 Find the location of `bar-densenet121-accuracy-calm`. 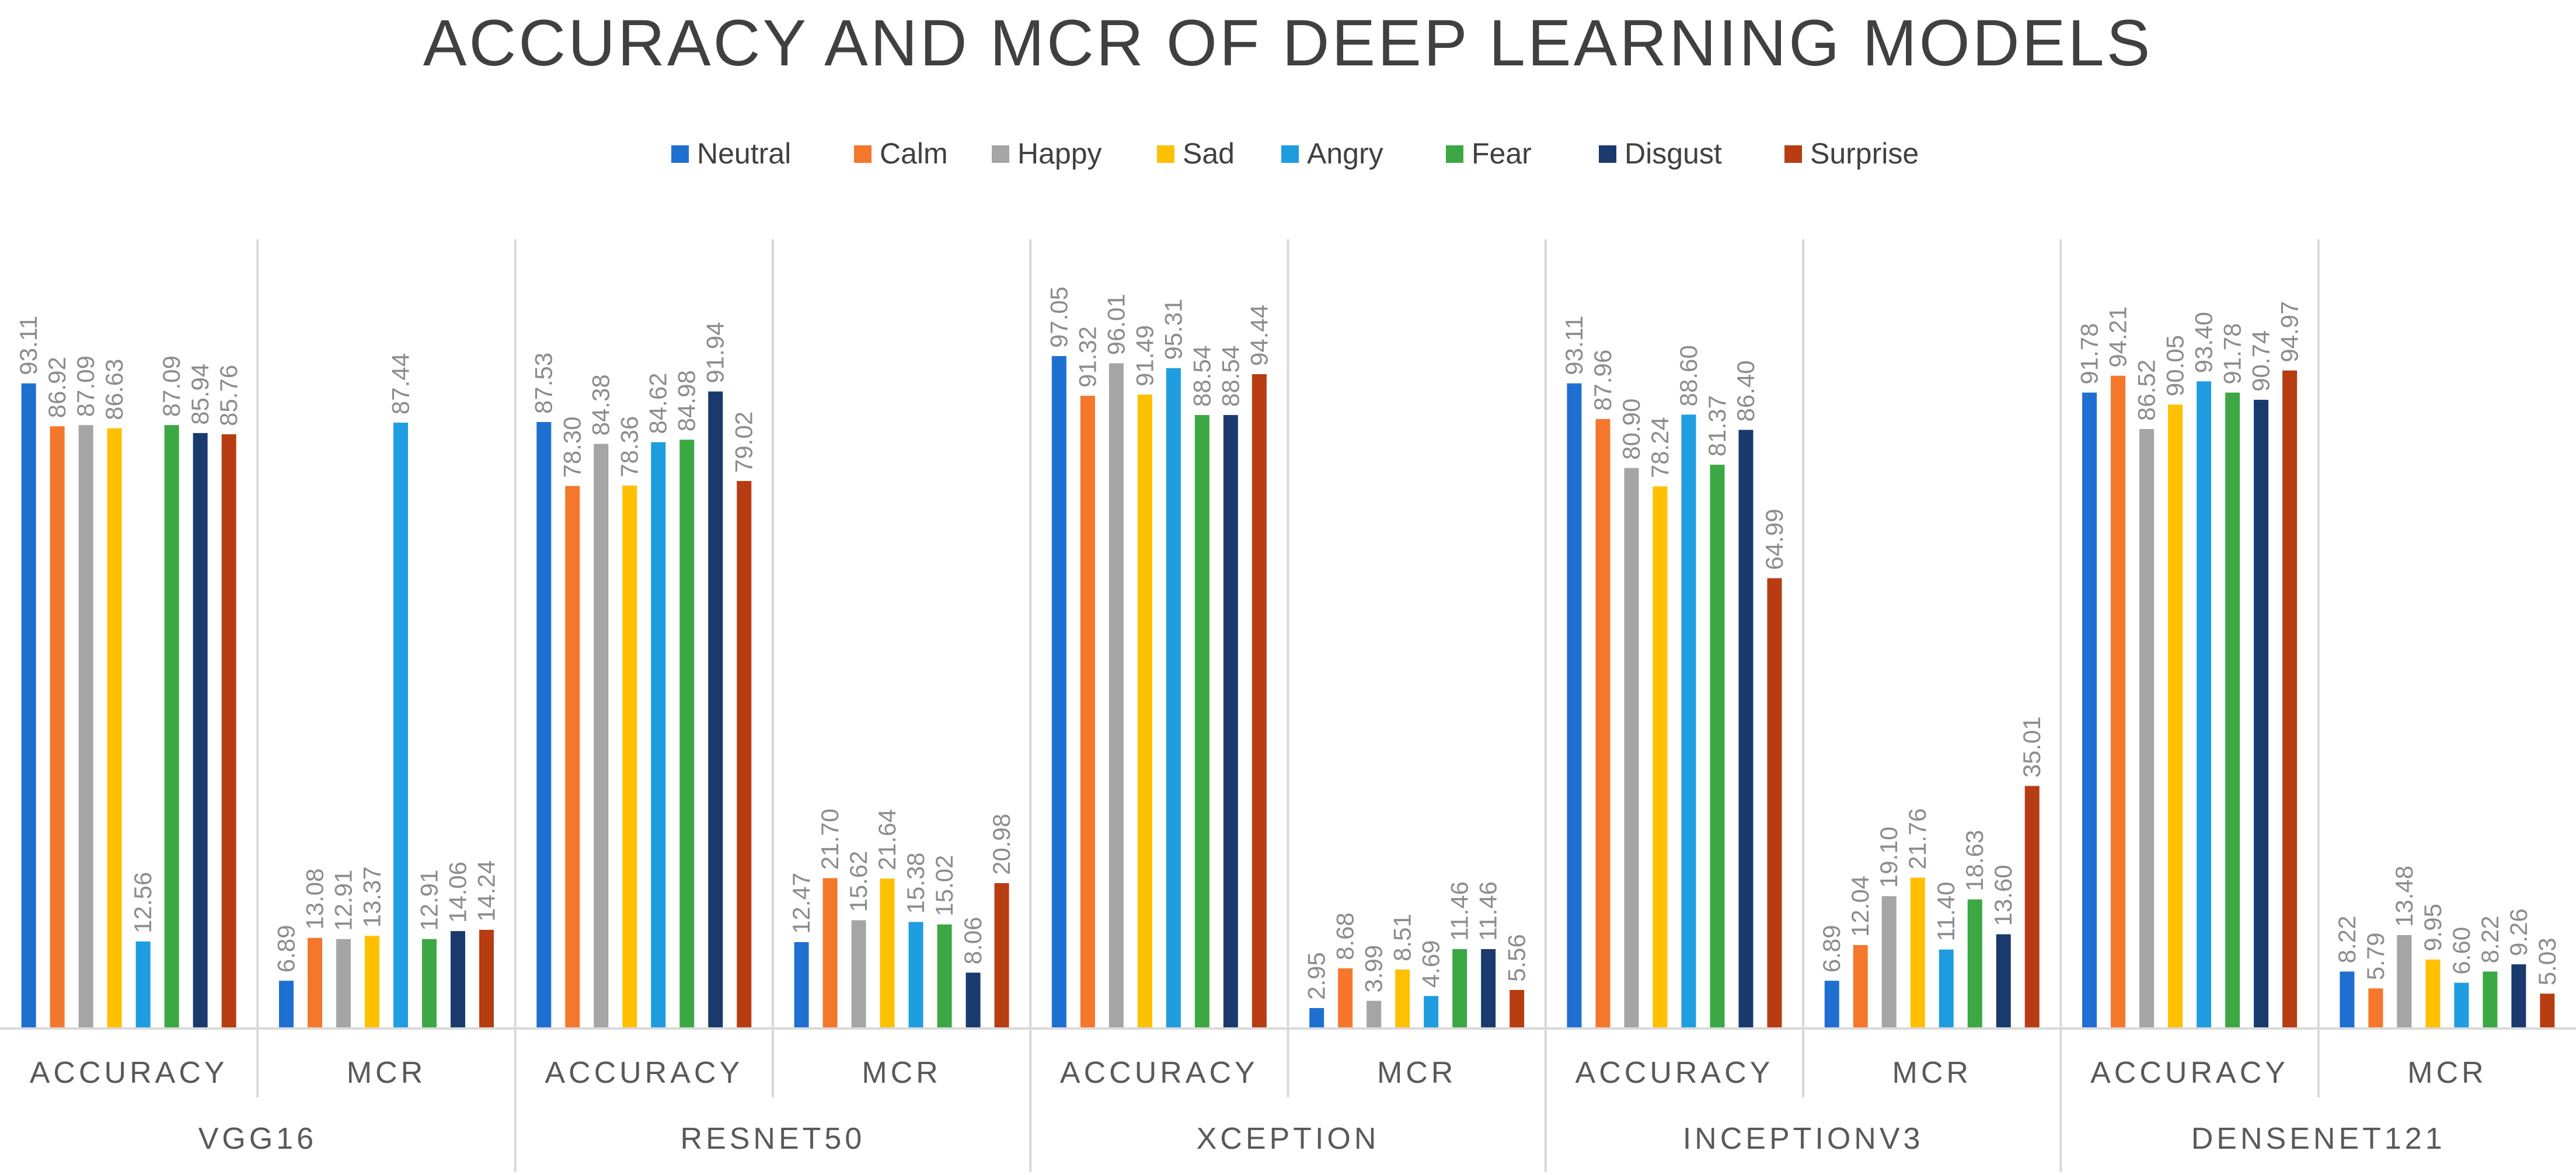

bar-densenet121-accuracy-calm is located at coordinates (2118, 701).